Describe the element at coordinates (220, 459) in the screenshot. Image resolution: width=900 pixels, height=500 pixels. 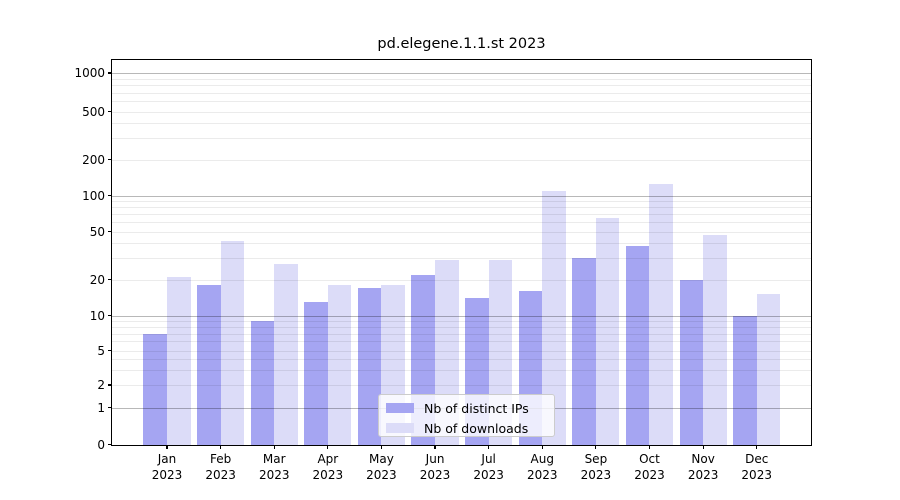
I see `x-tick-label-line: Feb` at that location.